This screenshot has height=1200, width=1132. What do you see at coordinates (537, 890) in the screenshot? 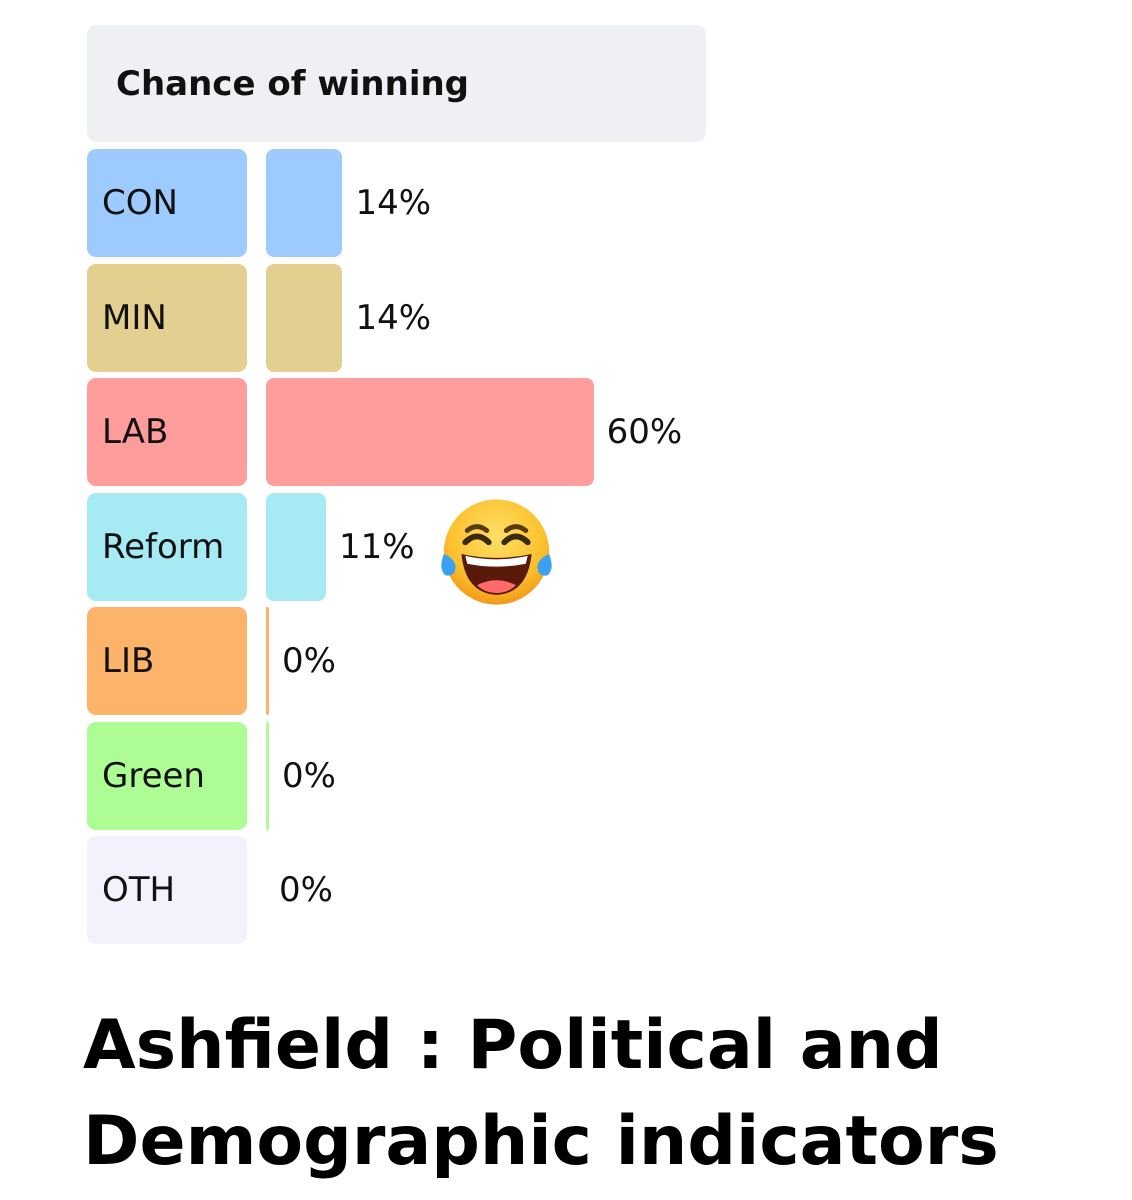
I see `bar-row-oth: OTH 0%` at bounding box center [537, 890].